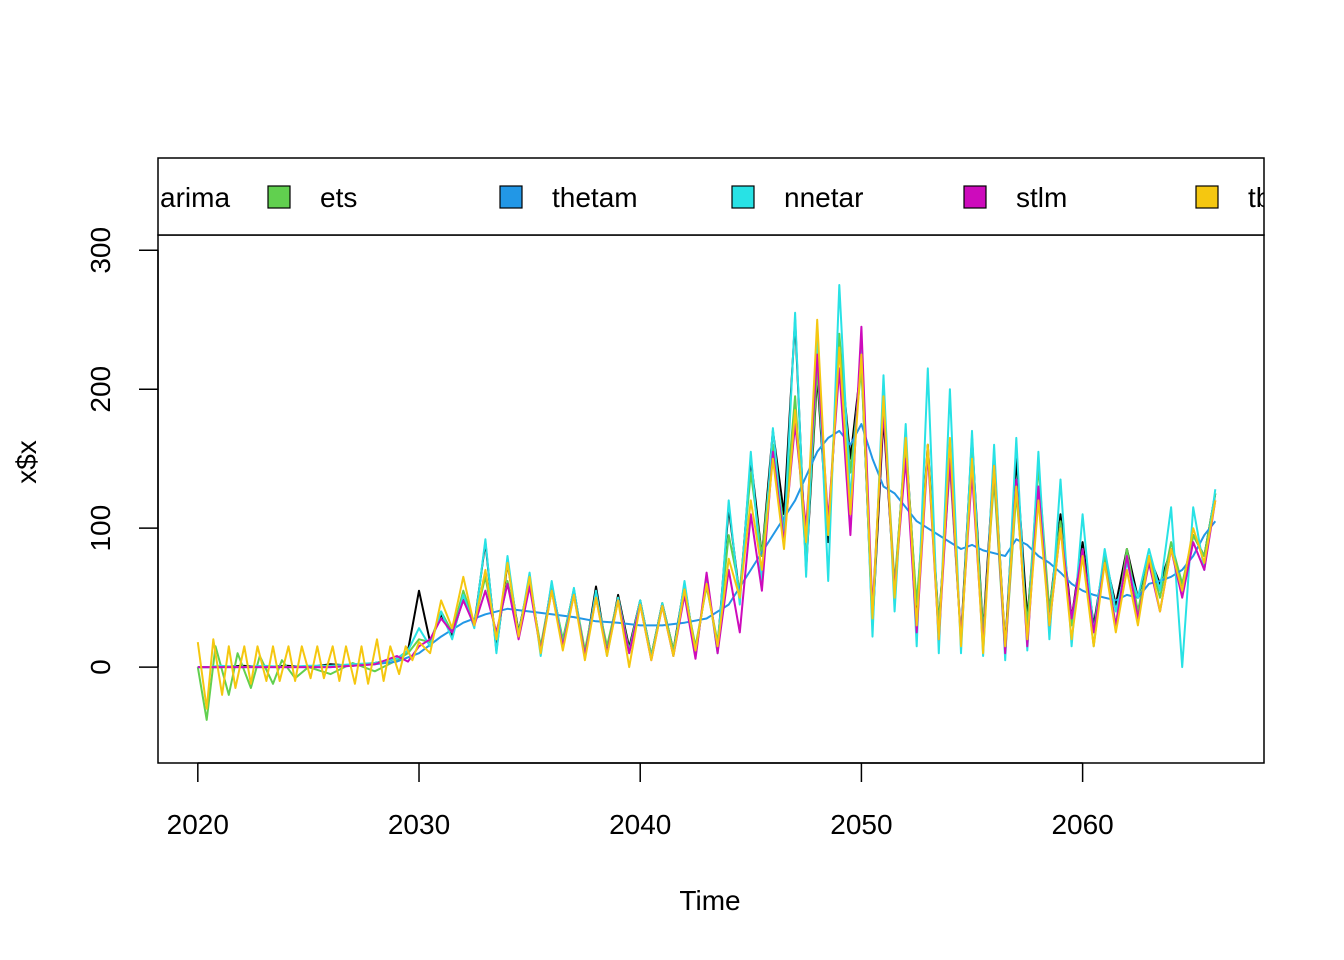 Image resolution: width=1344 pixels, height=960 pixels. What do you see at coordinates (26, 462) in the screenshot?
I see `y-axis-label: x$x` at bounding box center [26, 462].